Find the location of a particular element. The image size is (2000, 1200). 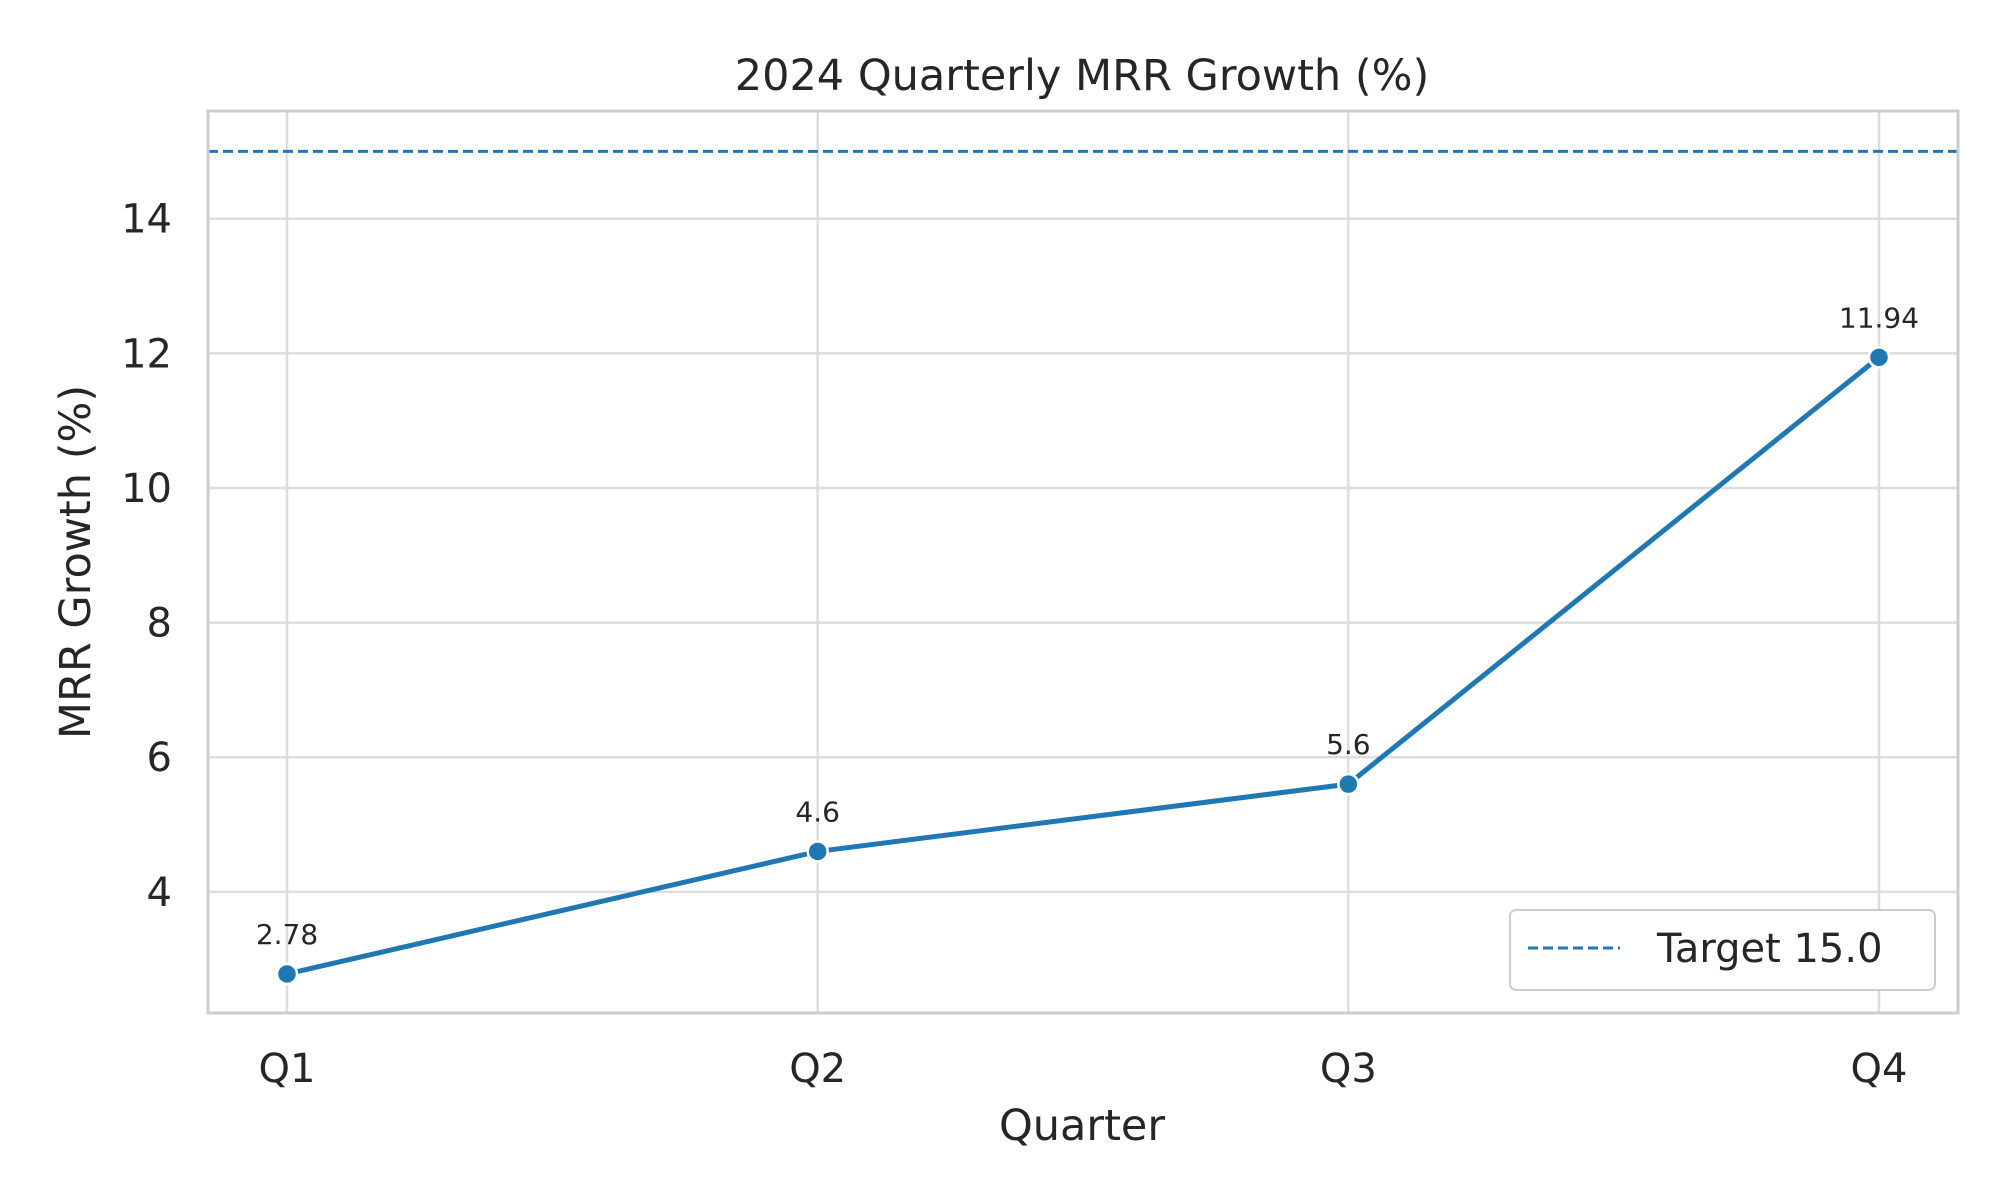

y-tick-label: 4 is located at coordinates (159, 893).